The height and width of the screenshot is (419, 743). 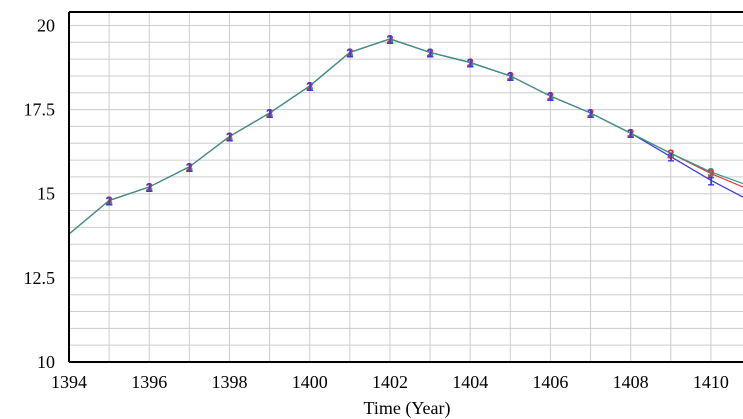 What do you see at coordinates (406, 408) in the screenshot?
I see `x-axis-title: Time (Year)` at bounding box center [406, 408].